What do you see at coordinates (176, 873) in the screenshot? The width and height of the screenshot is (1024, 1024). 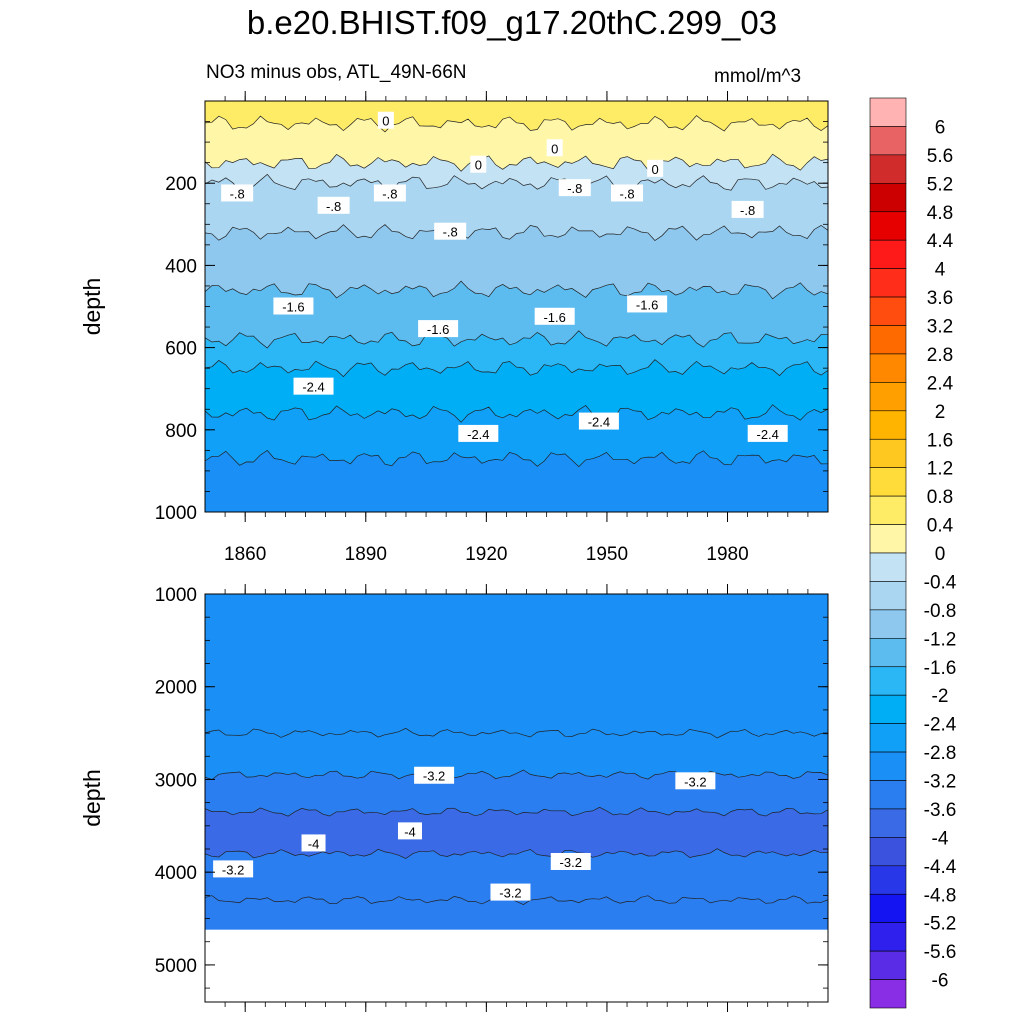 I see `y-tick-label: 4000` at bounding box center [176, 873].